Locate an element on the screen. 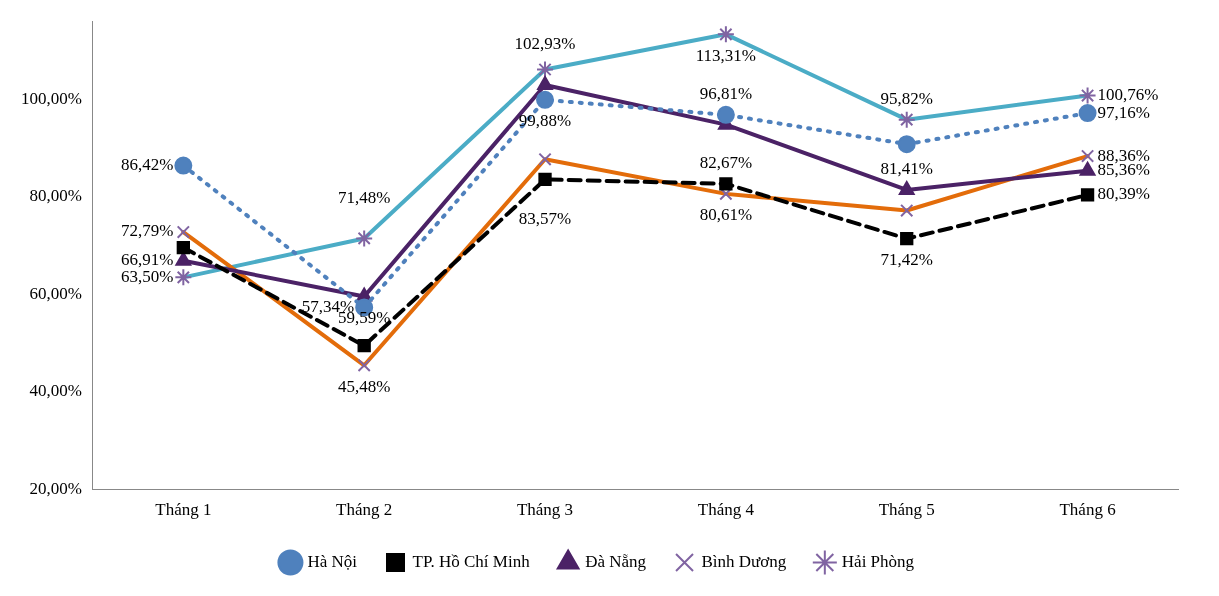  data-label: 83,57% is located at coordinates (545, 218).